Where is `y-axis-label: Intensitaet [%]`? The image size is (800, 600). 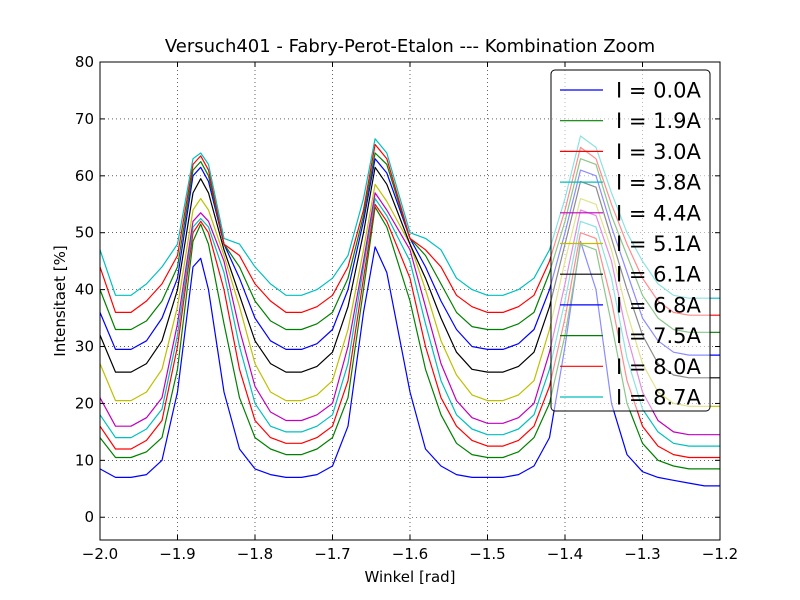 y-axis-label: Intensitaet [%] is located at coordinates (60, 300).